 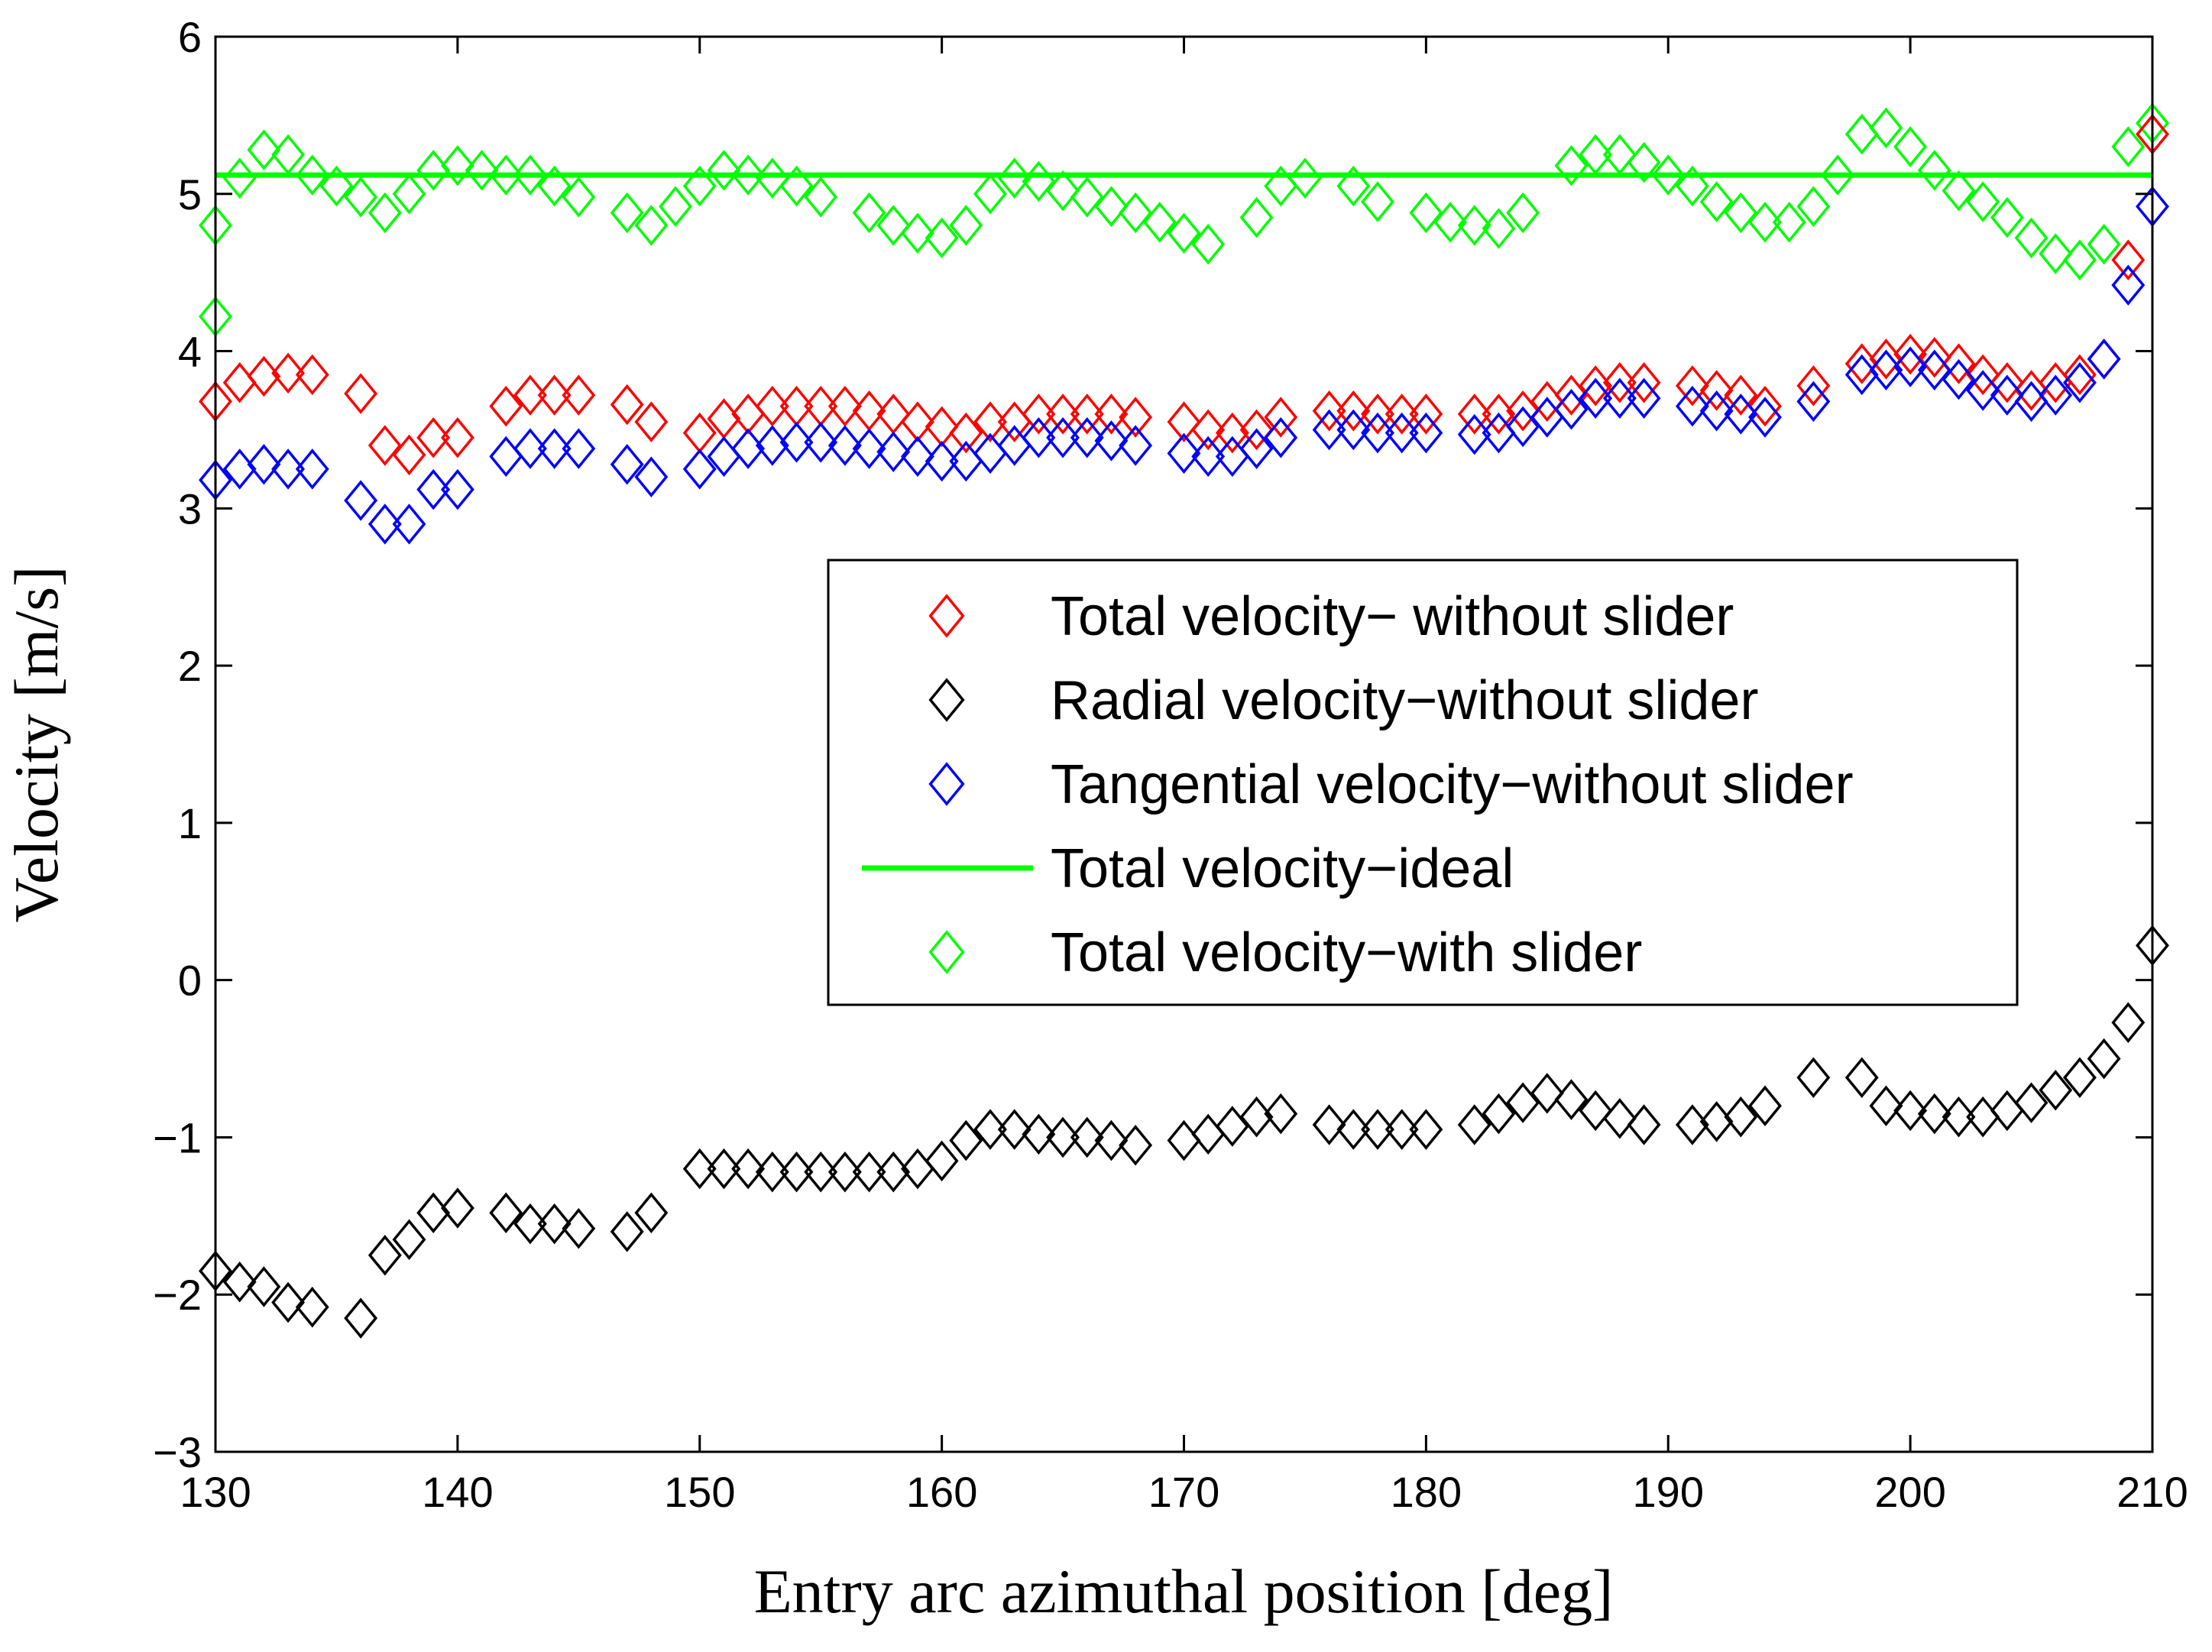 What do you see at coordinates (190, 352) in the screenshot?
I see `y-tick-label: 4` at bounding box center [190, 352].